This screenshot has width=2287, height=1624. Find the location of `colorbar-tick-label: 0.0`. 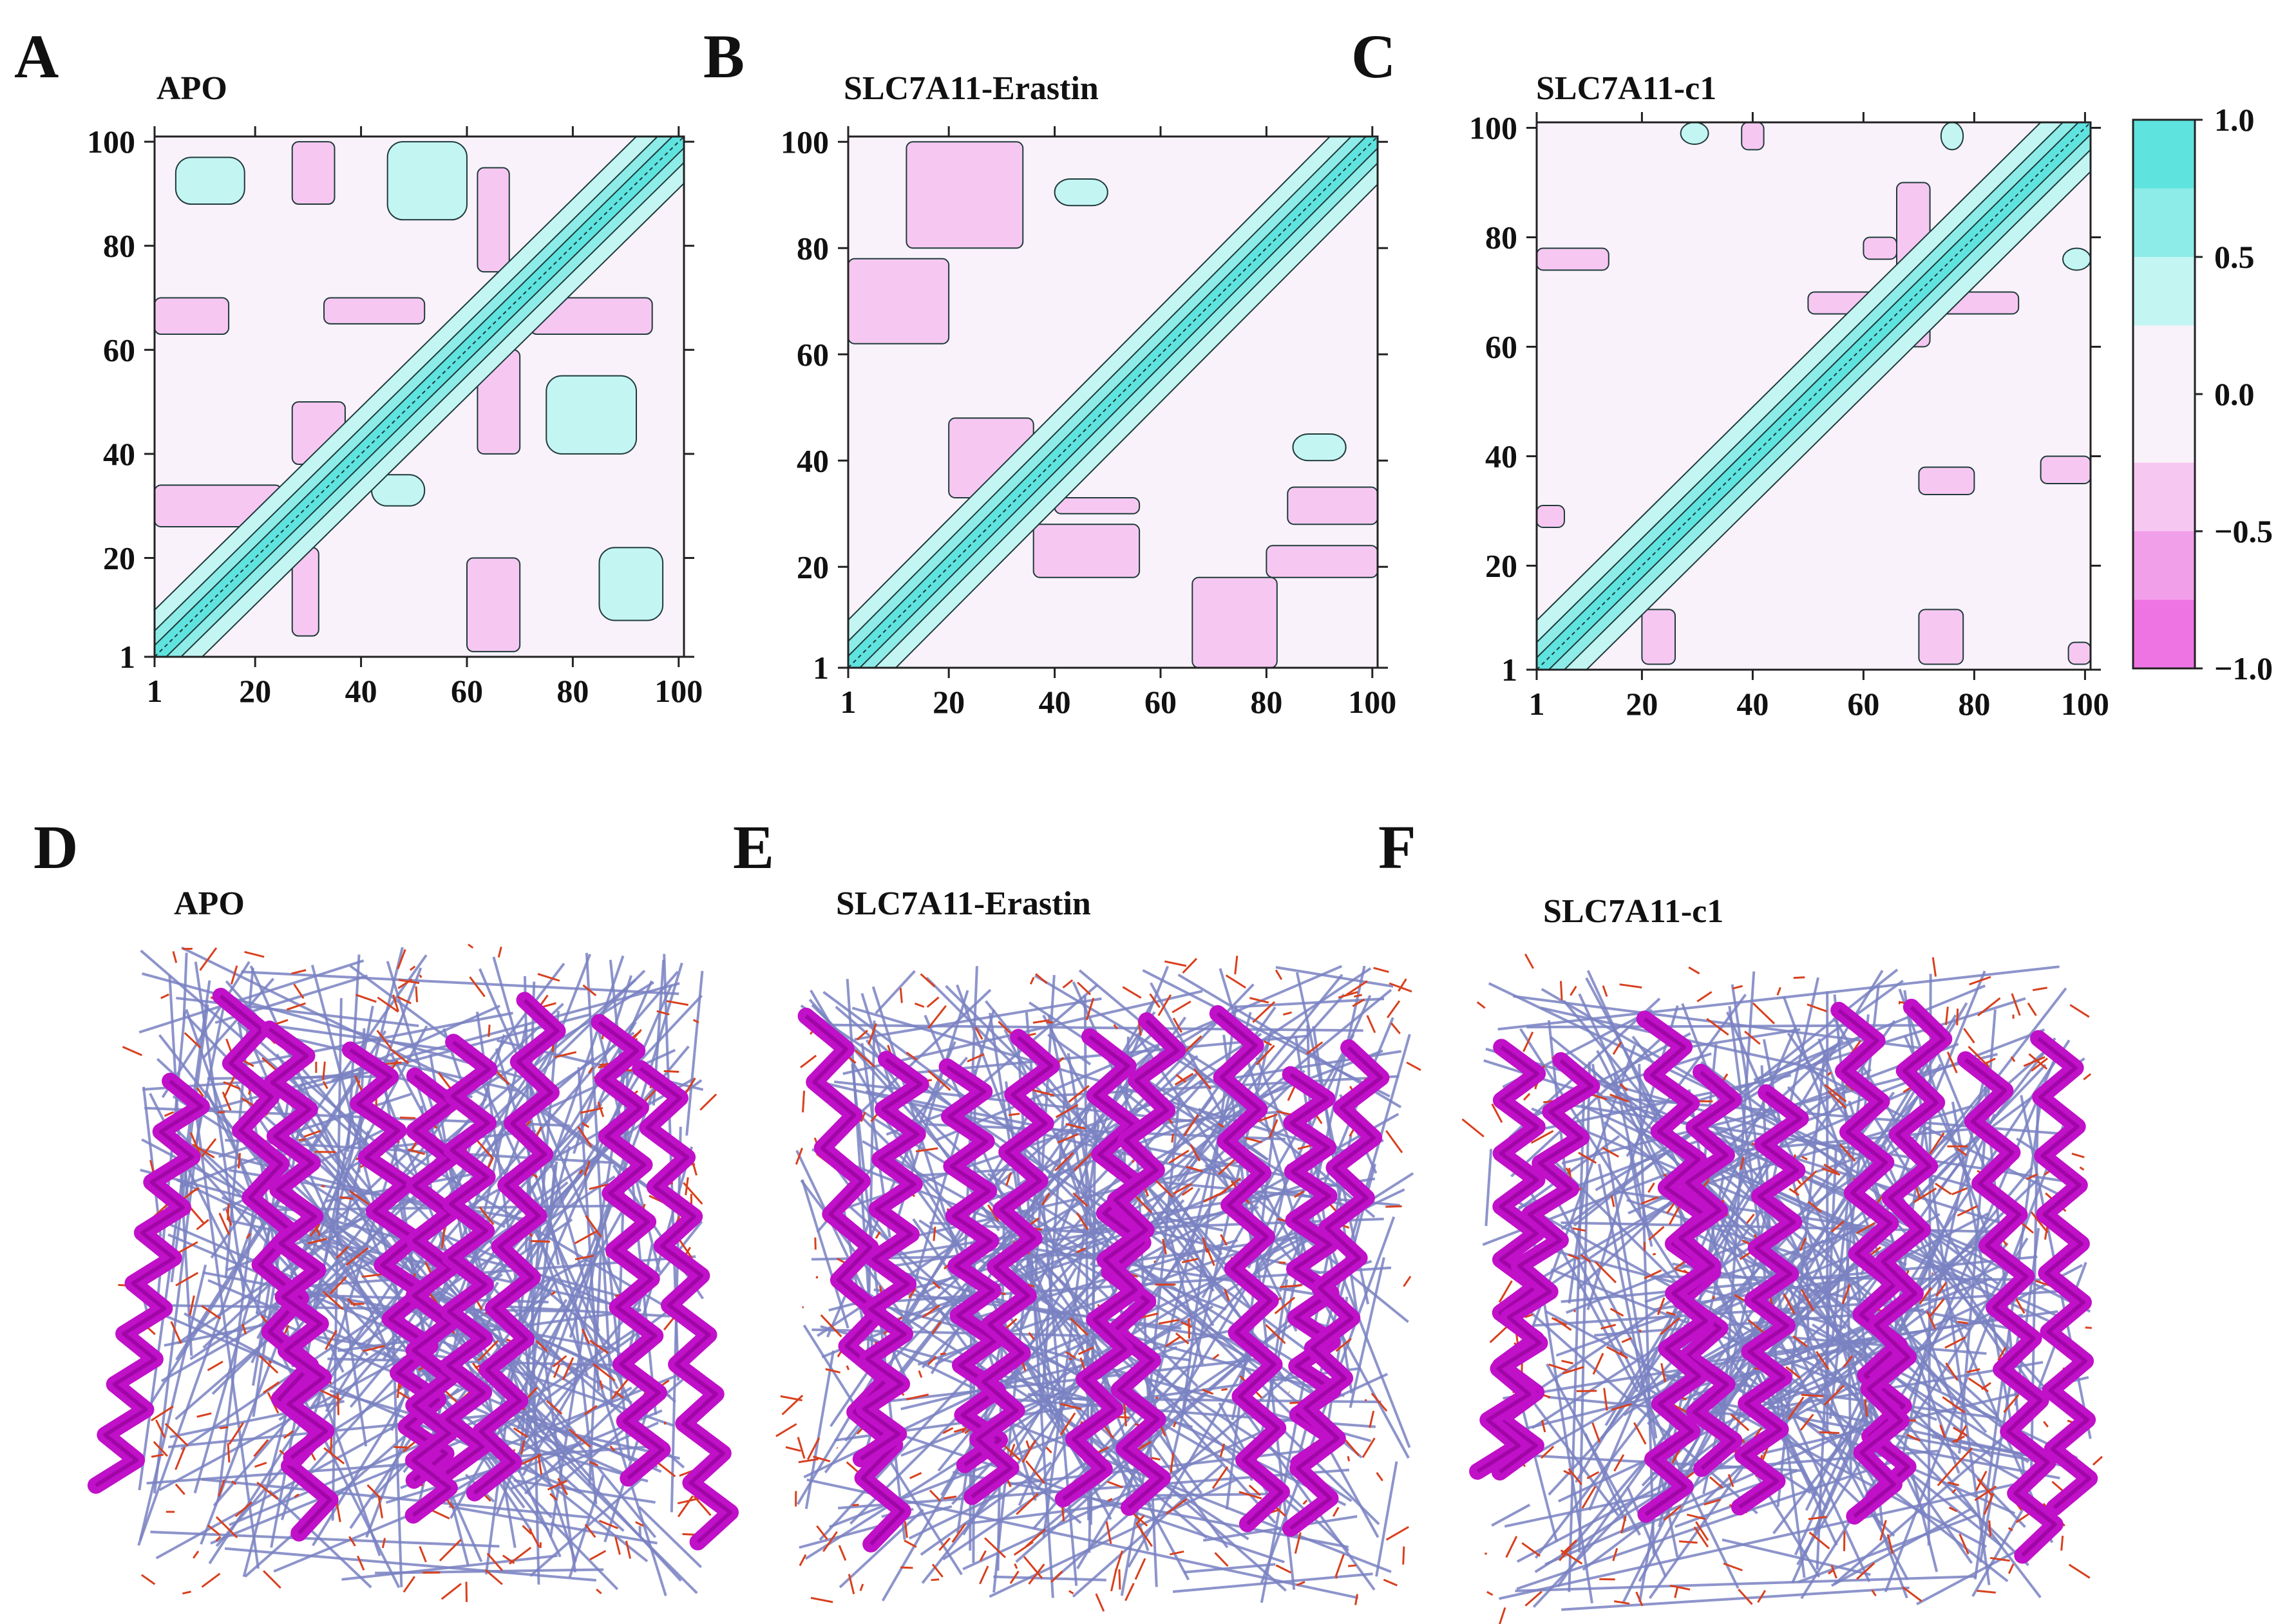

colorbar-tick-label: 0.0 is located at coordinates (2234, 394).